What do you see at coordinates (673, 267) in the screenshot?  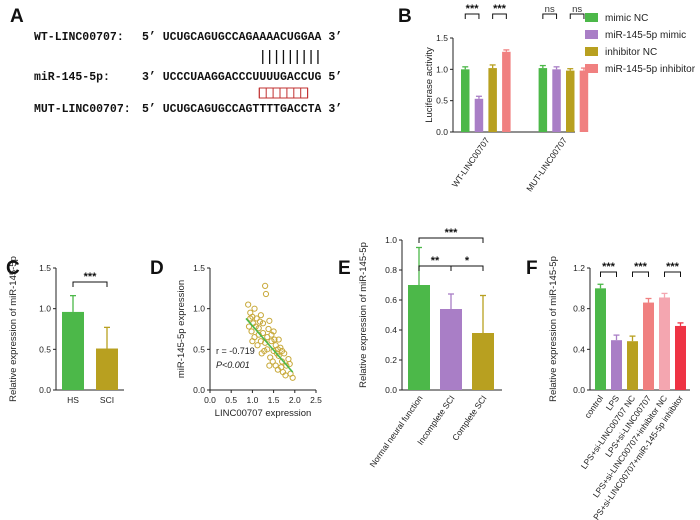 I see `sig-inhibitor-label: ***` at bounding box center [673, 267].